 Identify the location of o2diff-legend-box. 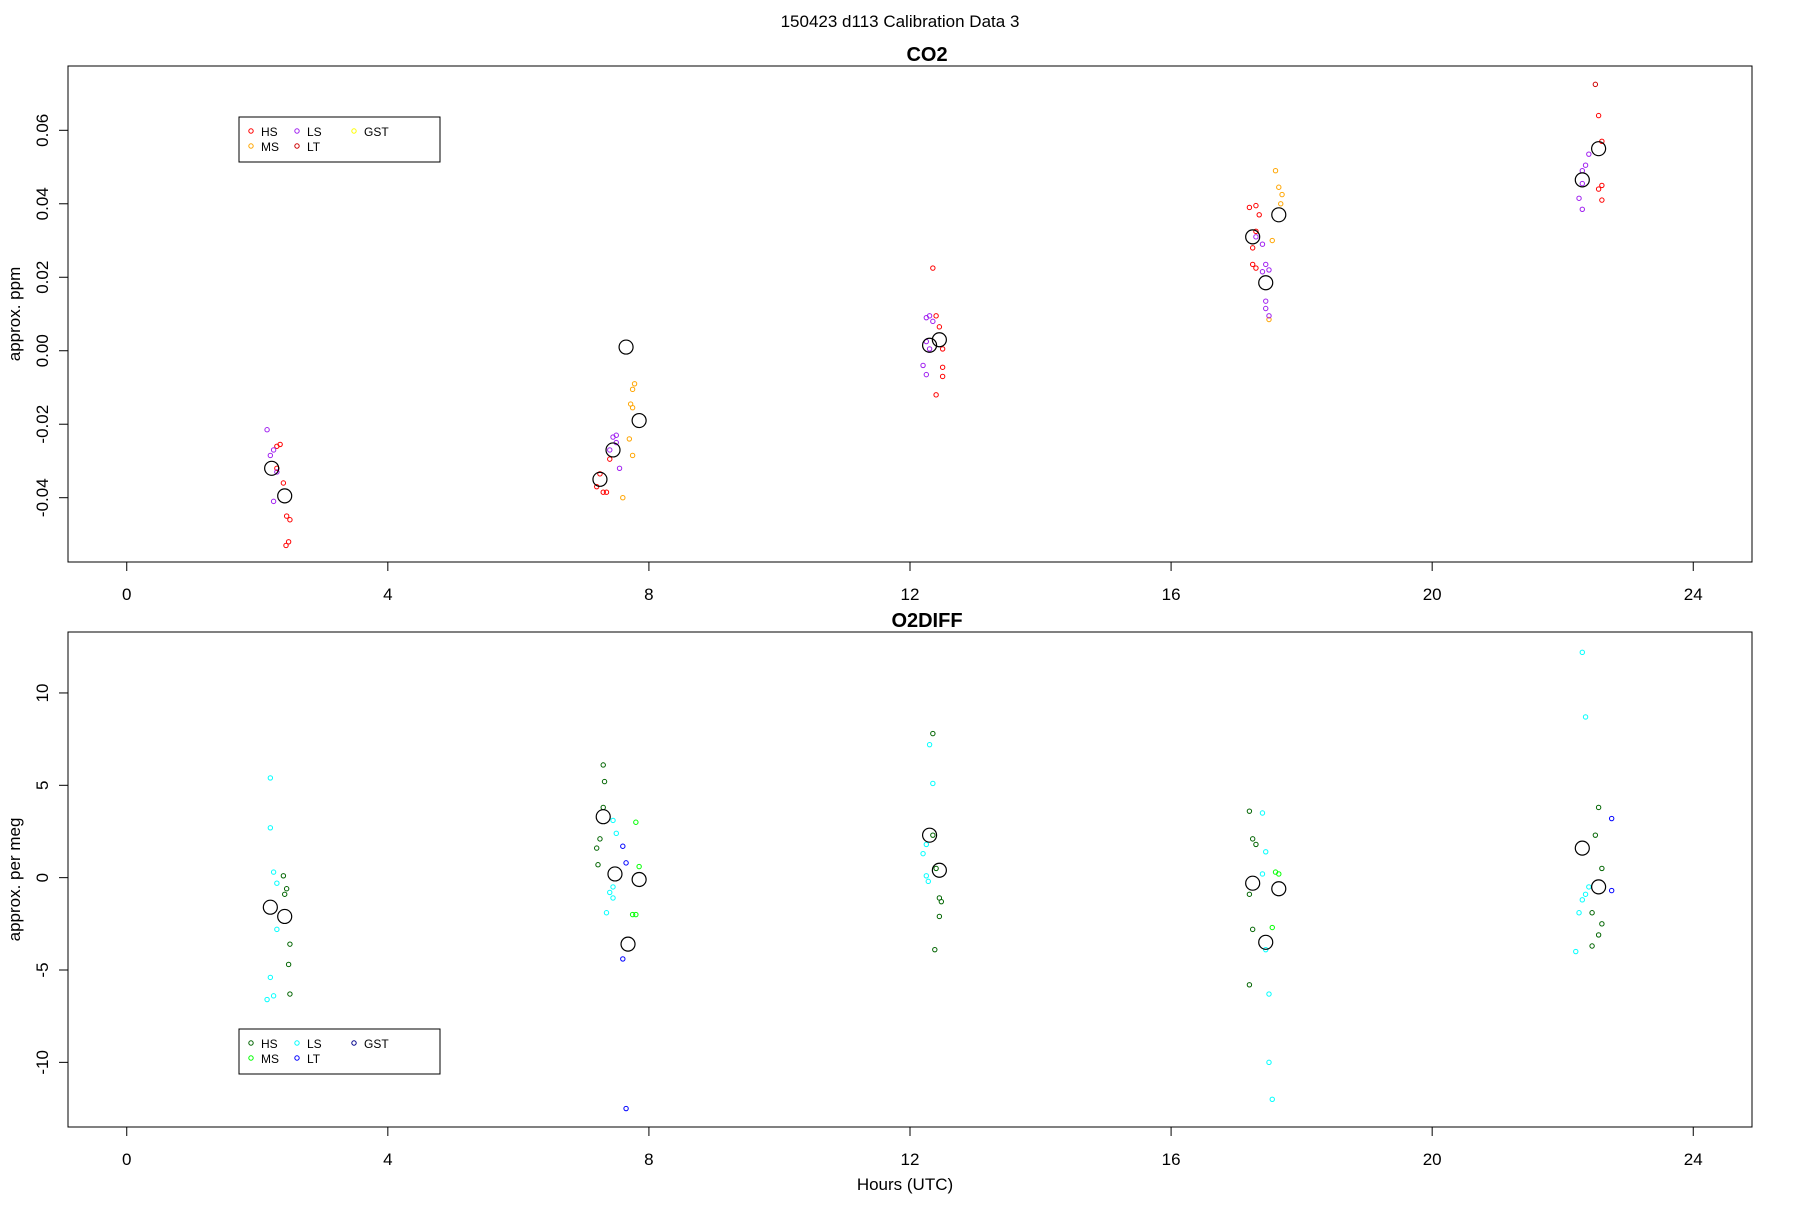
(339, 1051).